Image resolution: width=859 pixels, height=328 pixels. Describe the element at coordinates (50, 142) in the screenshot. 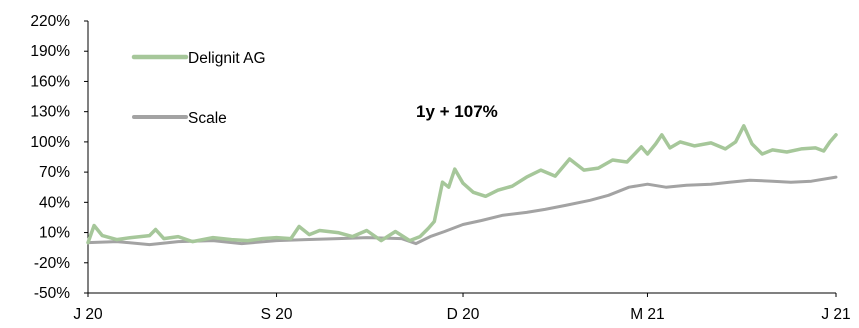

I see `y-tick-label: 100%` at that location.